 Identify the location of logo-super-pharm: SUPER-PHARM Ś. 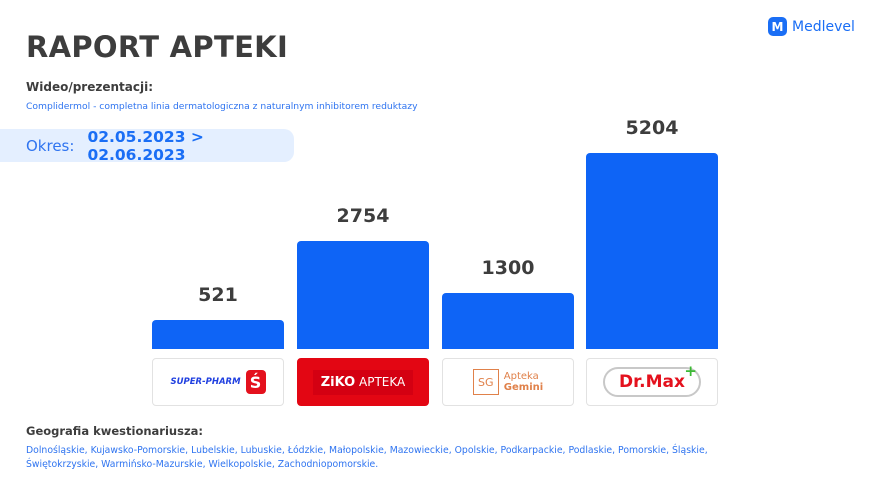
(218, 382).